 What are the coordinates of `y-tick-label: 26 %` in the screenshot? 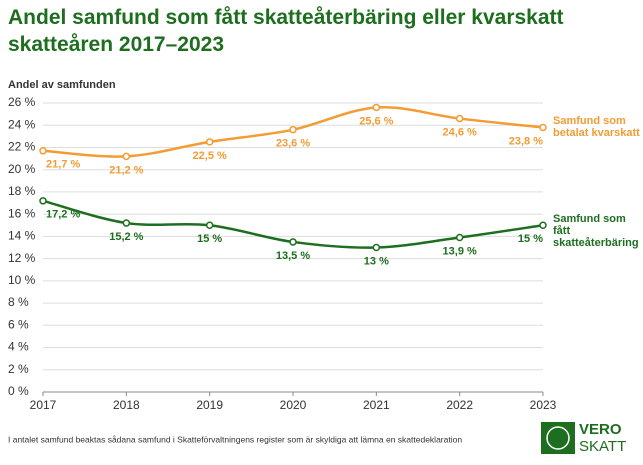 It's located at (22, 102).